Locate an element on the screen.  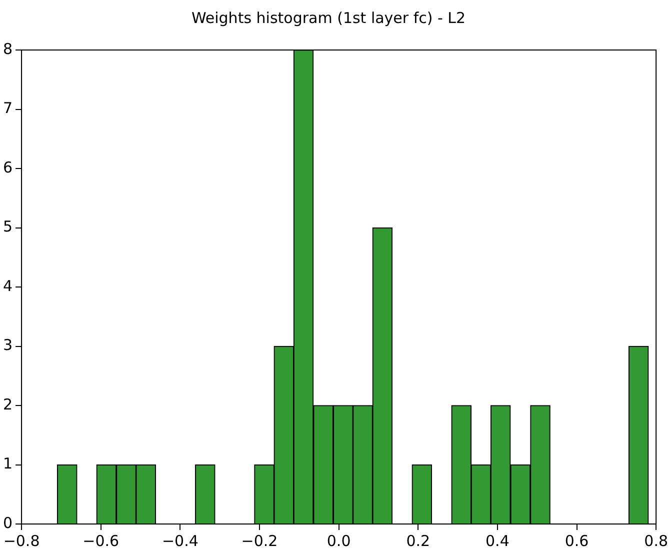
y-tick-label: 0 is located at coordinates (7, 523).